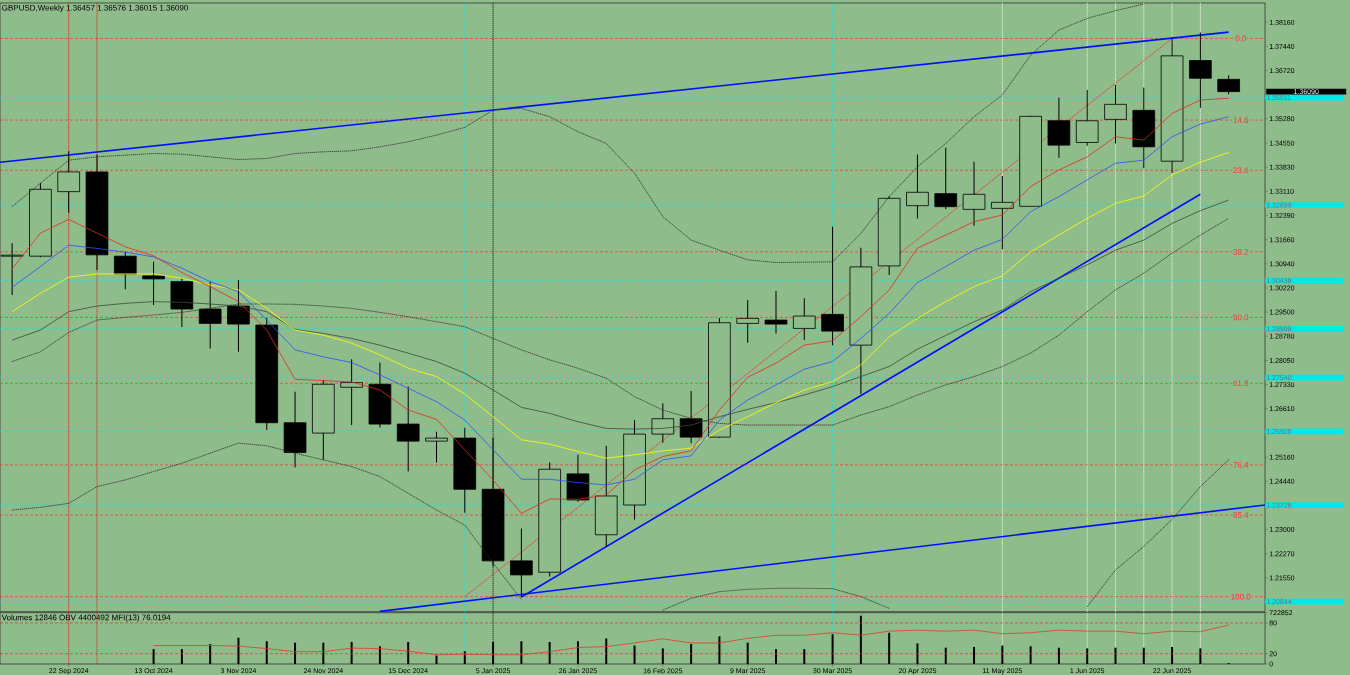 The height and width of the screenshot is (675, 1350). I want to click on annotation: 0.0, so click(1241, 38).